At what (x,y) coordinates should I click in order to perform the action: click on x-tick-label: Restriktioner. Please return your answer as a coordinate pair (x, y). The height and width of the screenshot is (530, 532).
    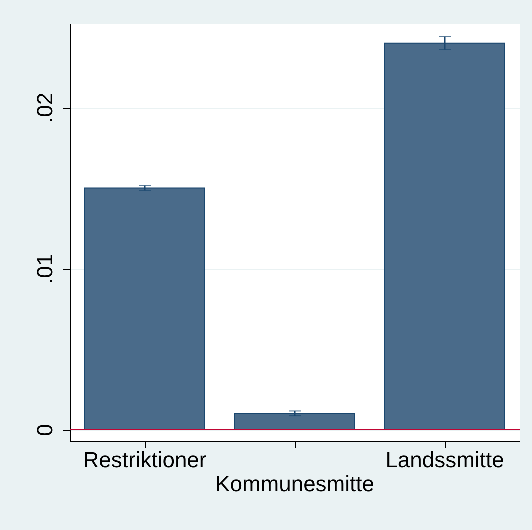
    Looking at the image, I should click on (145, 460).